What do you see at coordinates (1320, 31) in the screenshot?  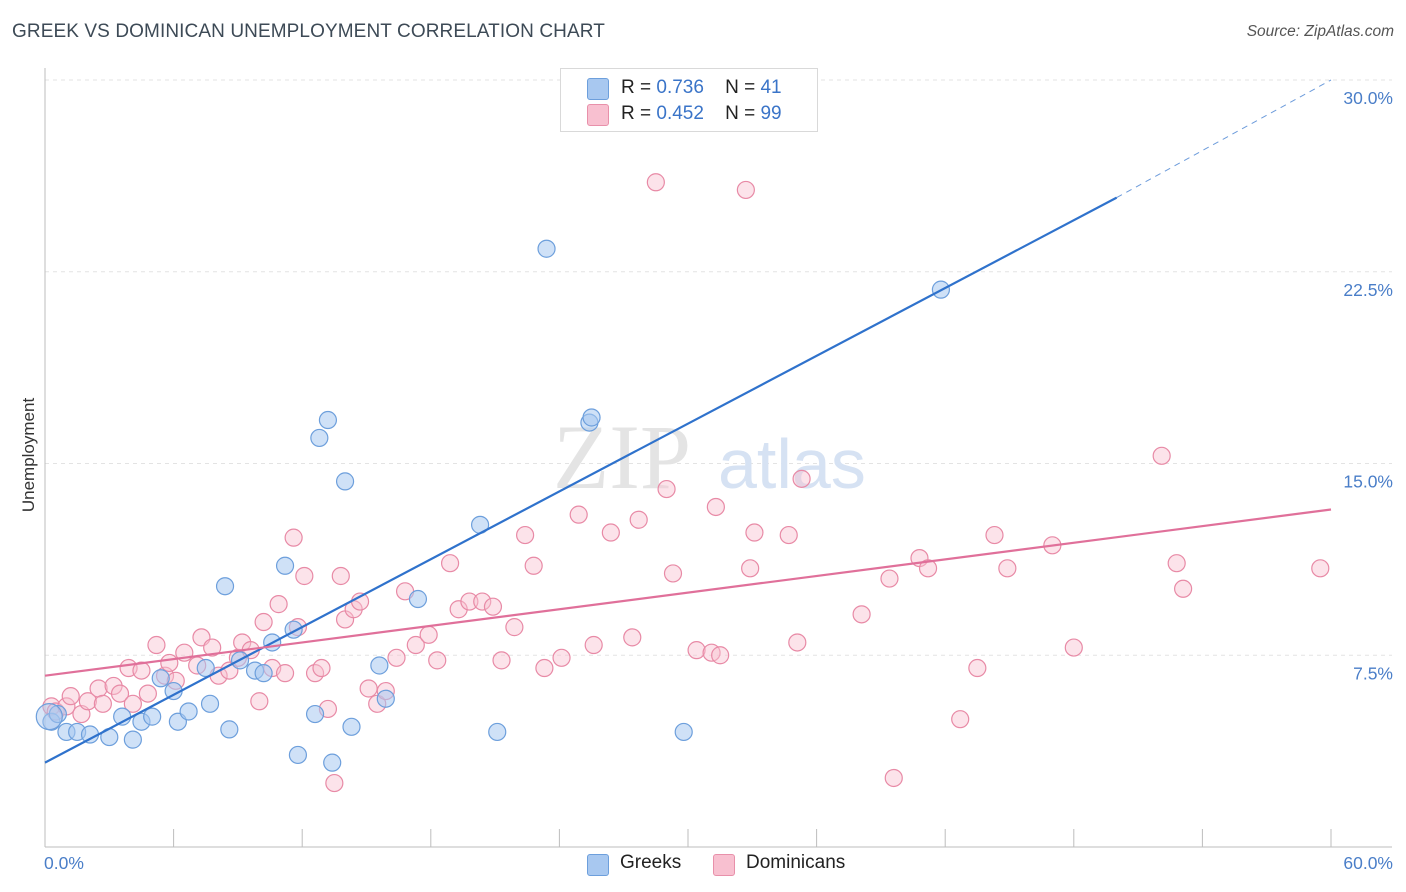 I see `source-label: Source: ZipAtlas.com` at bounding box center [1320, 31].